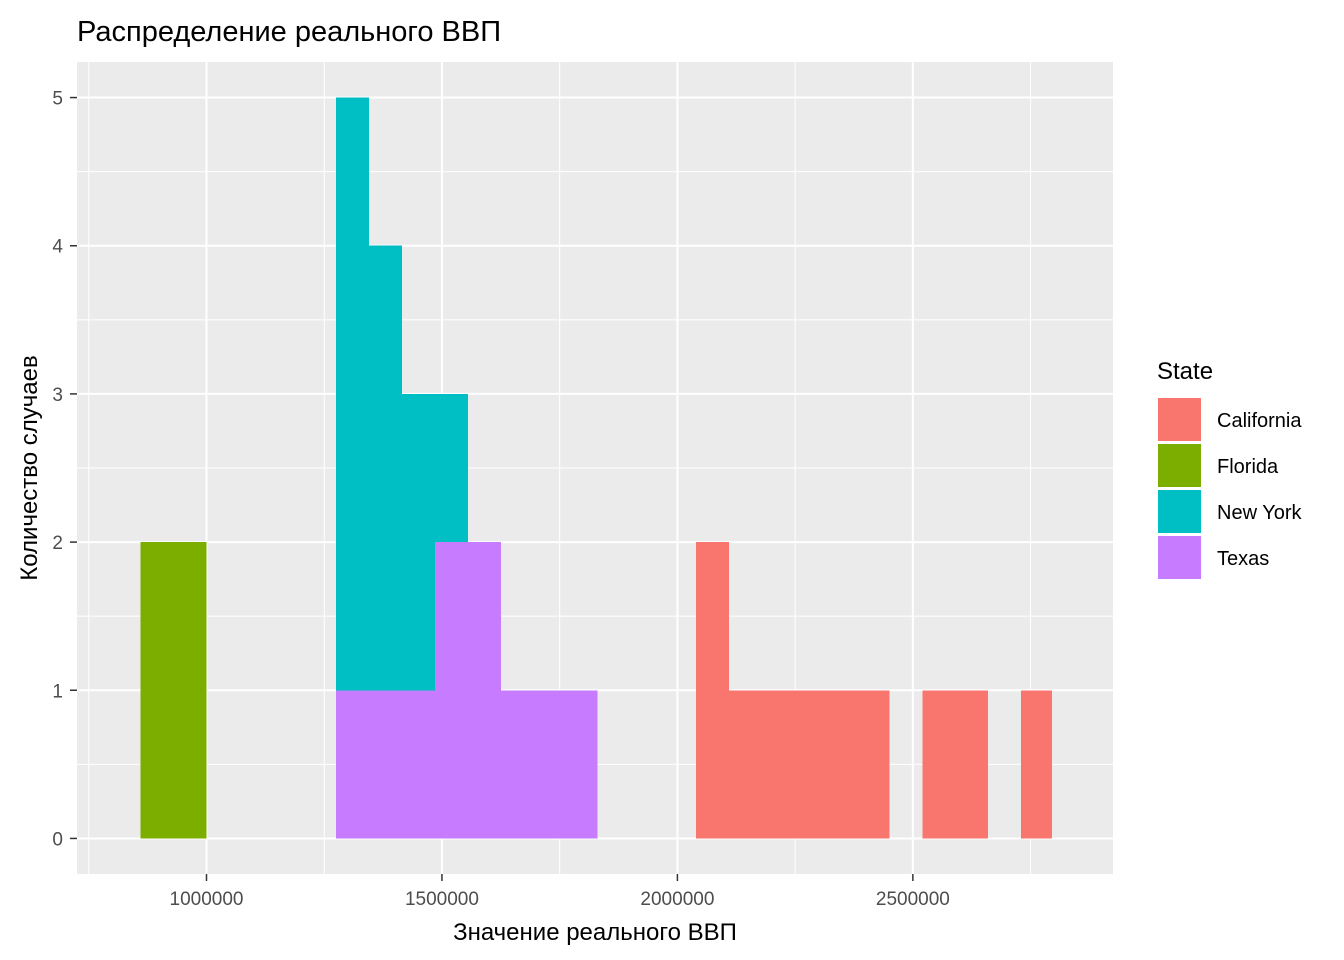 This screenshot has width=1344, height=960. I want to click on legend-swatch-florida, so click(1179, 465).